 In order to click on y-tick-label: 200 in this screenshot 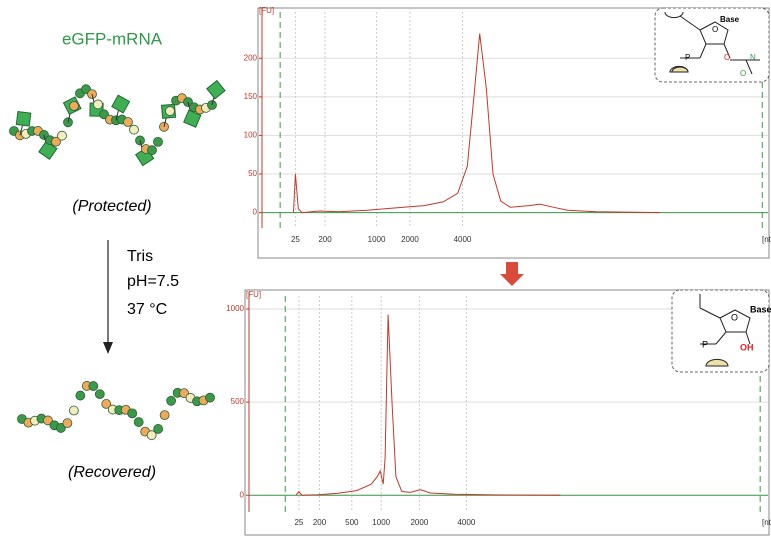, I will do `click(251, 57)`.